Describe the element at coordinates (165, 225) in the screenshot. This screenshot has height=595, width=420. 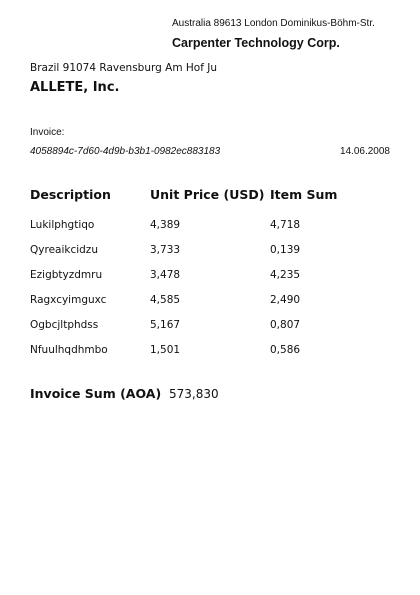
I see `item-unit-price: 4,389` at that location.